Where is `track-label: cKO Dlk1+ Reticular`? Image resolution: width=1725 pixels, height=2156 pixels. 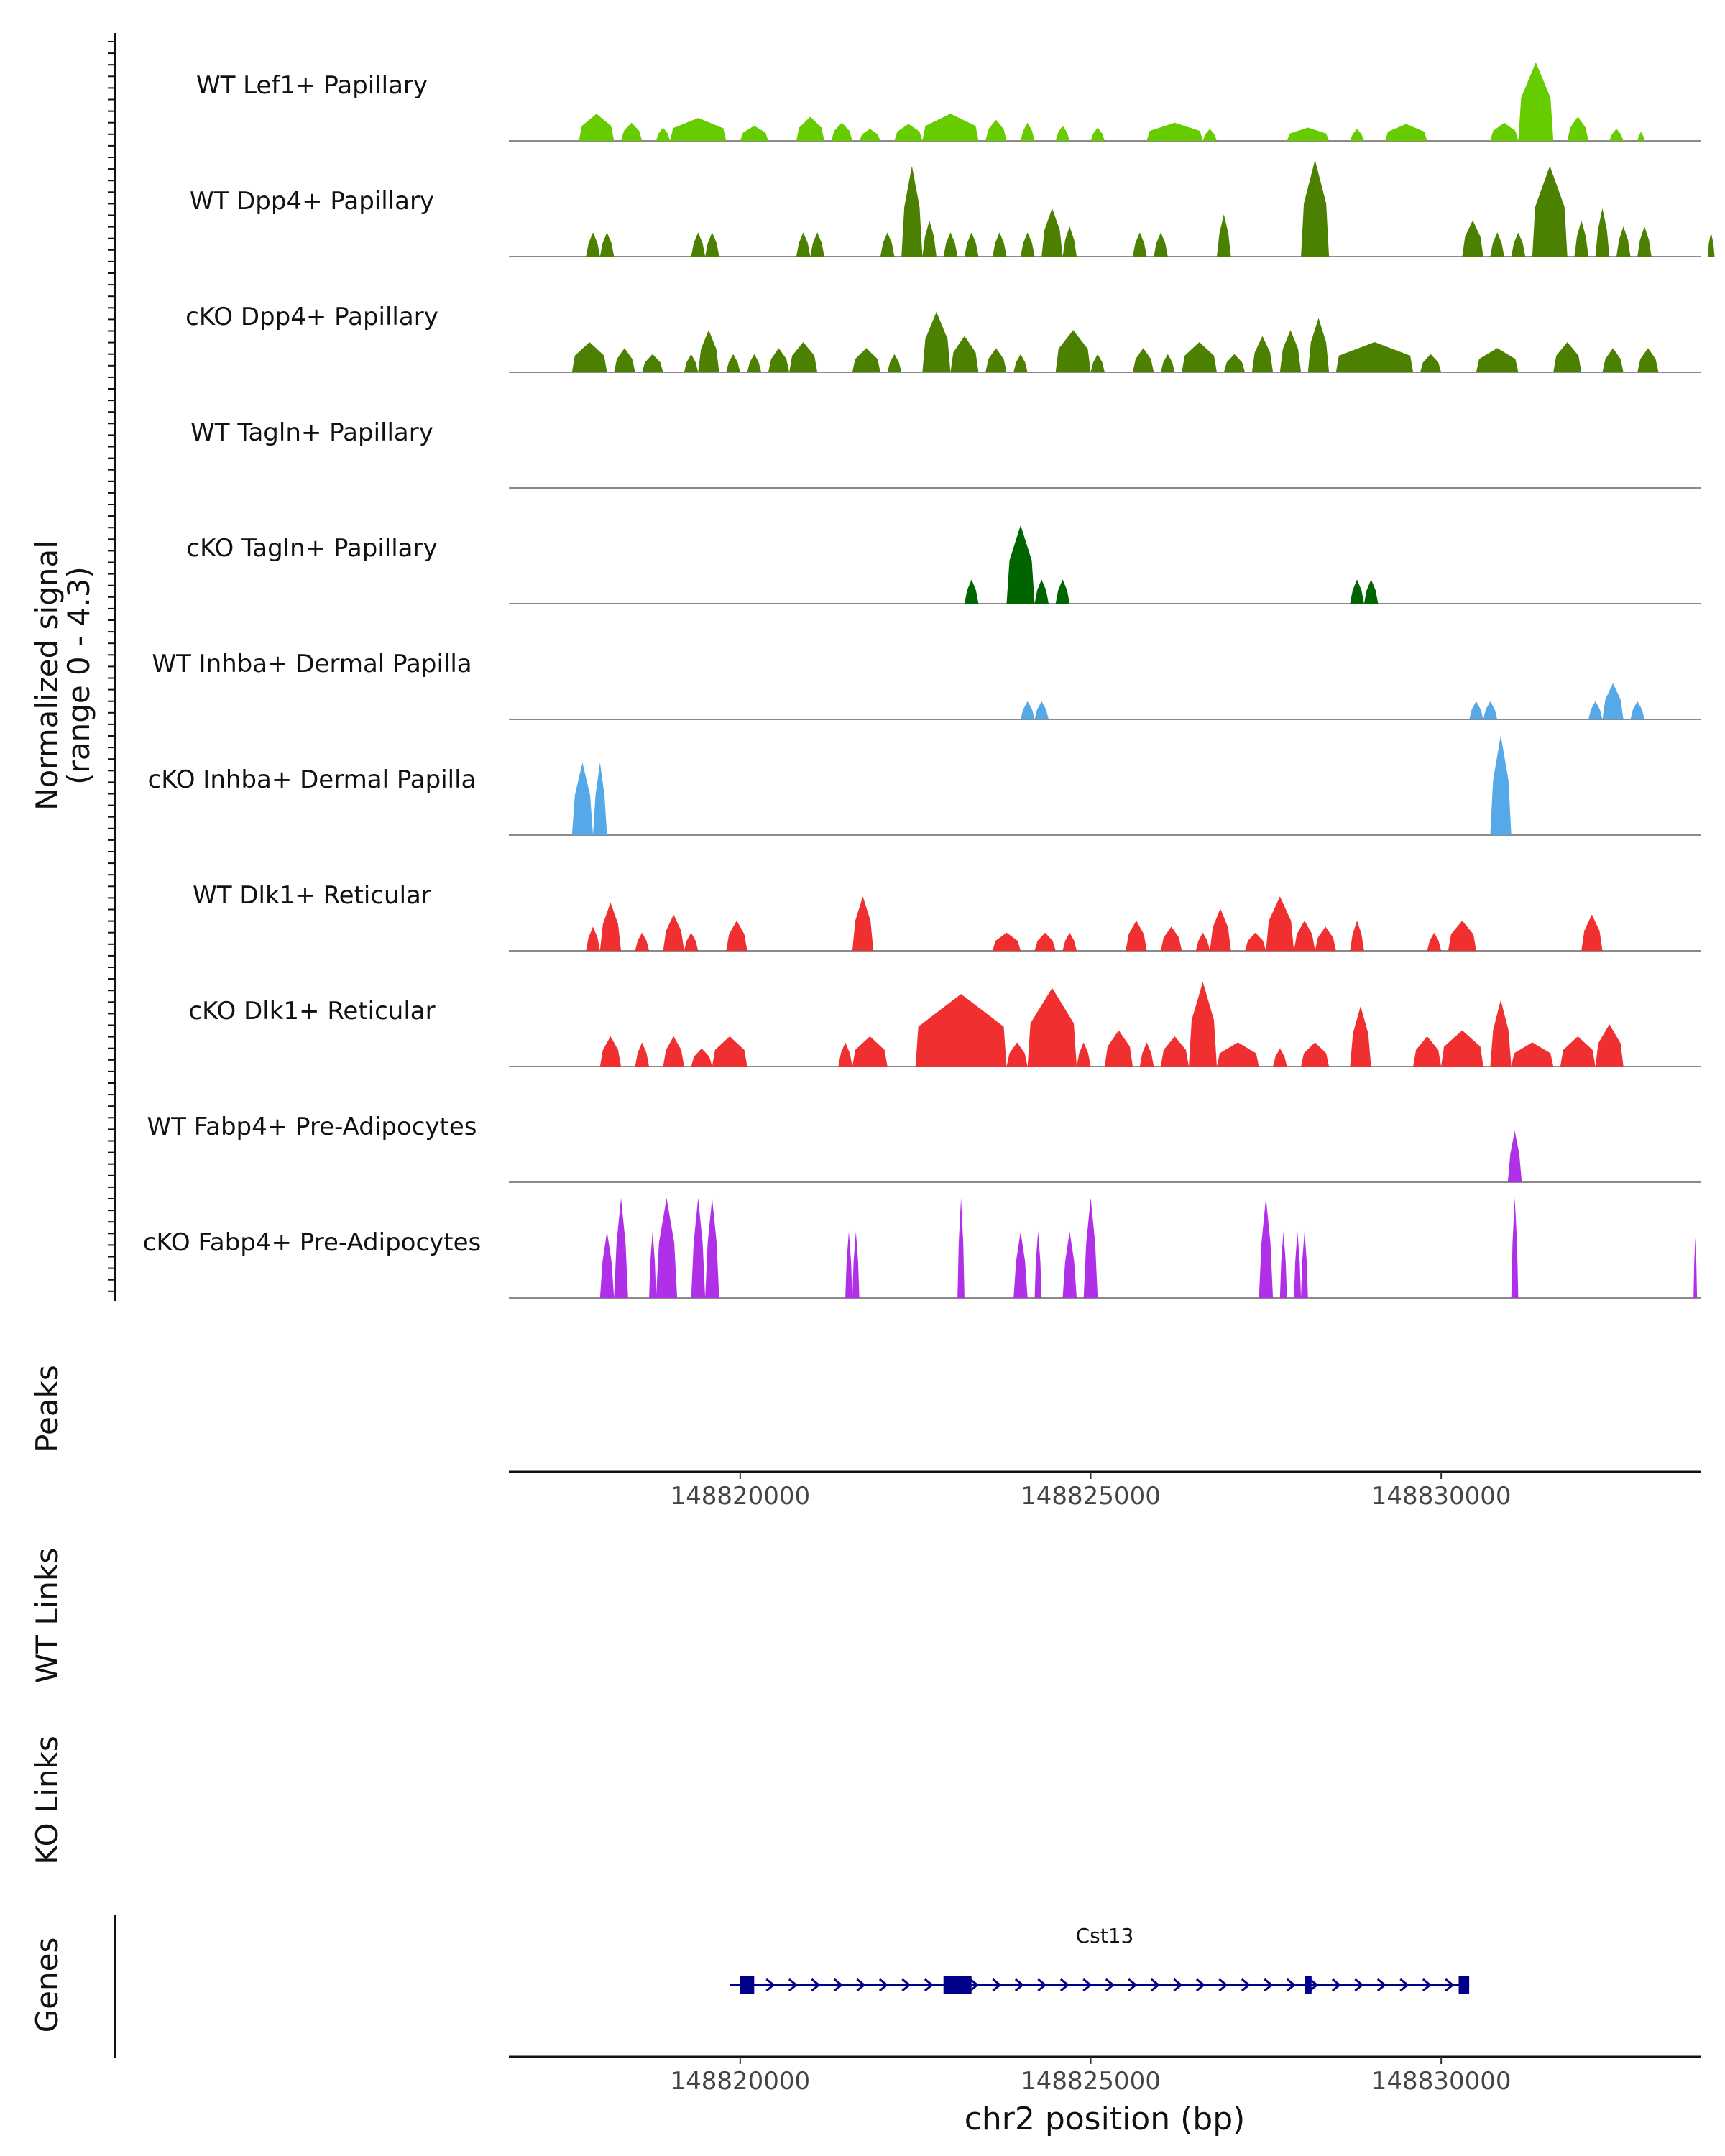 track-label: cKO Dlk1+ Reticular is located at coordinates (311, 1011).